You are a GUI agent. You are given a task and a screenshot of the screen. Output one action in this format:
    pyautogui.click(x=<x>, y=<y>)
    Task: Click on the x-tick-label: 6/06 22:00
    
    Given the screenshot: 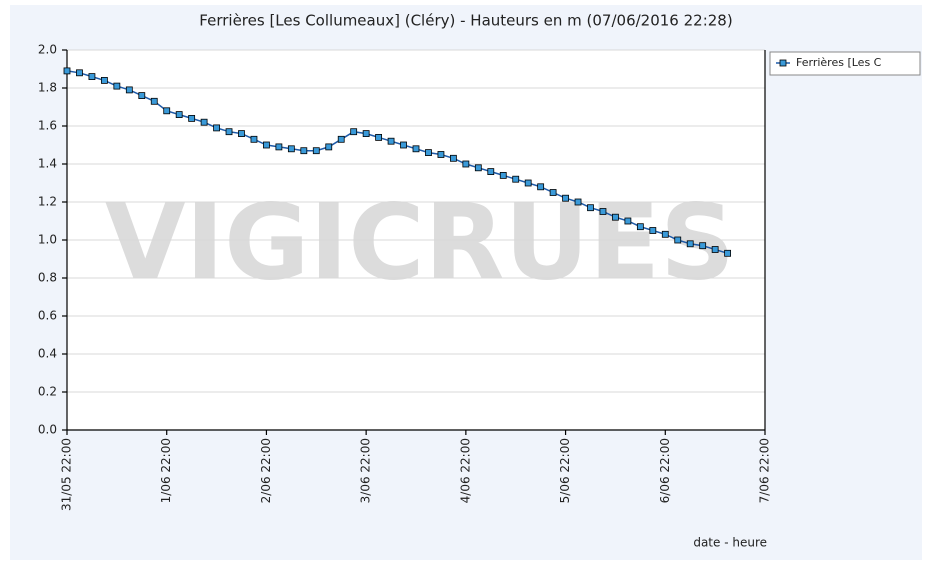 What is the action you would take?
    pyautogui.click(x=665, y=470)
    